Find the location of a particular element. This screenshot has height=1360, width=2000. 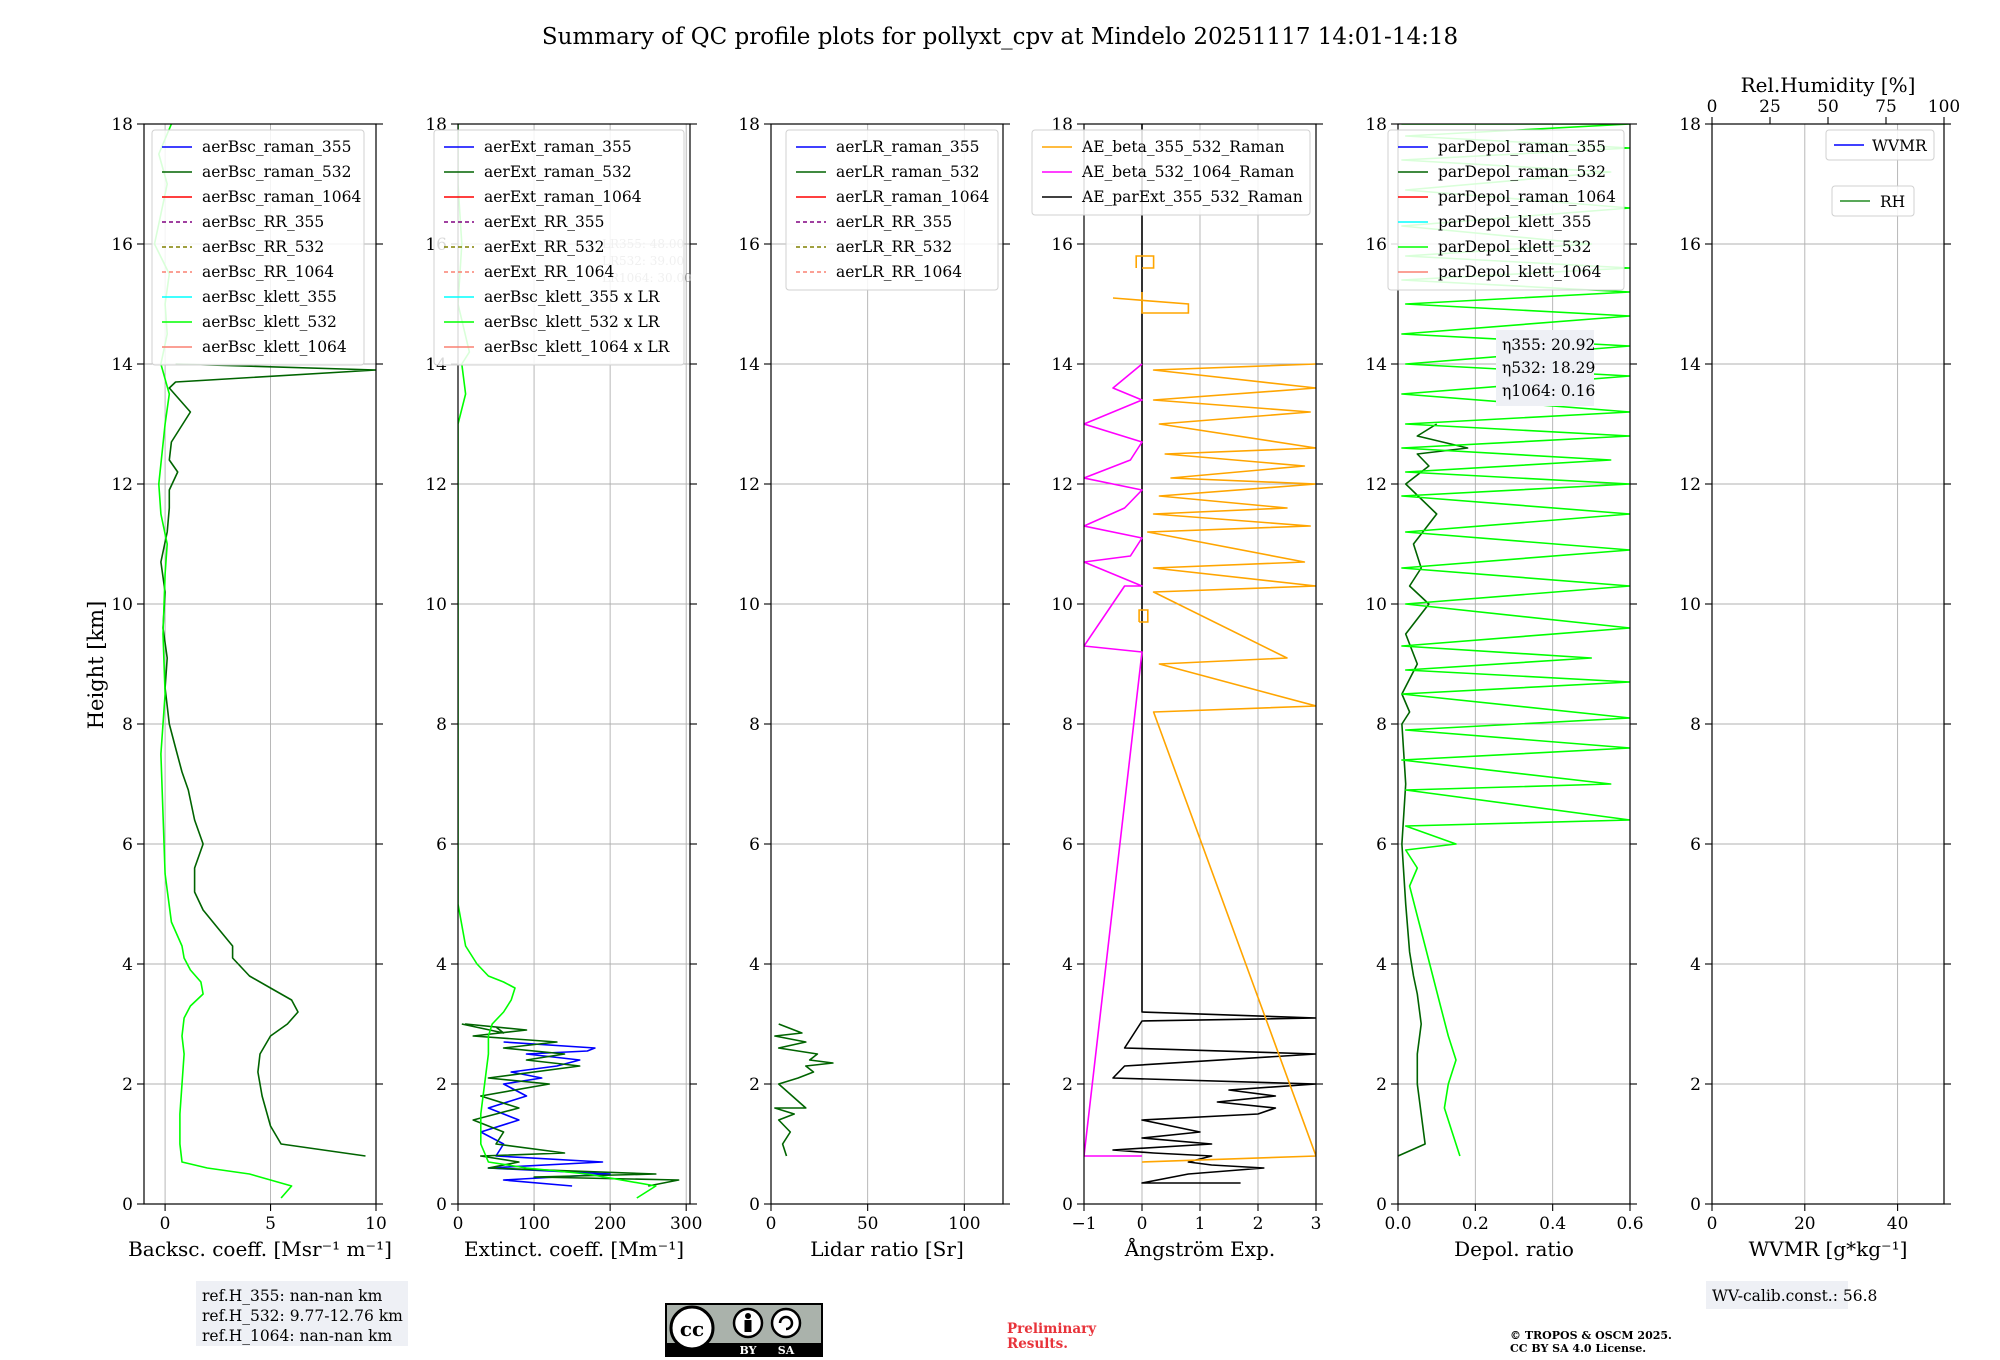

x-axis-label: WVMR [g*kg⁻¹] is located at coordinates (1828, 1249).